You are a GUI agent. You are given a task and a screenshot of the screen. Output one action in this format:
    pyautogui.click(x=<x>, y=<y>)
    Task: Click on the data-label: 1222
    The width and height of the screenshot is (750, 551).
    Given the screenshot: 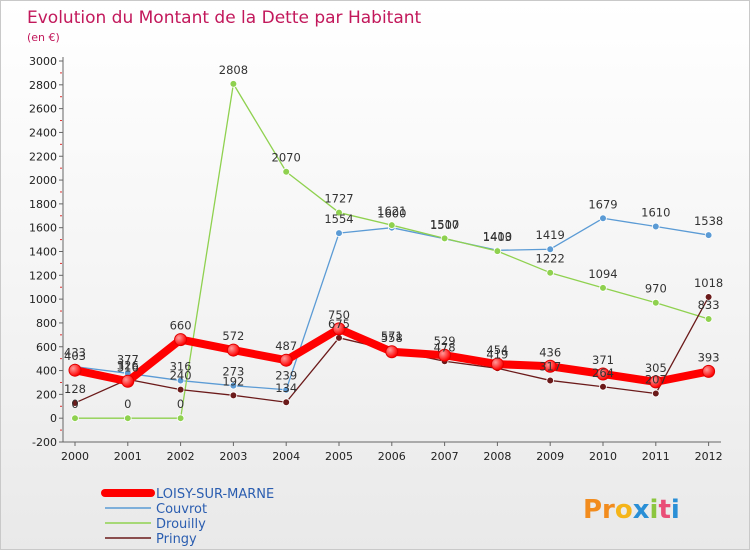 What is the action you would take?
    pyautogui.click(x=550, y=259)
    